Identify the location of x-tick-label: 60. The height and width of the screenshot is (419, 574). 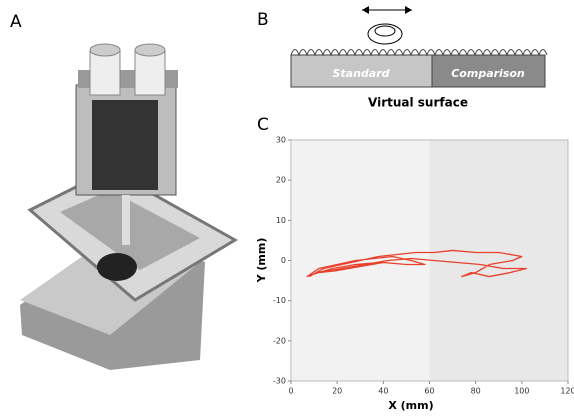
(429, 391).